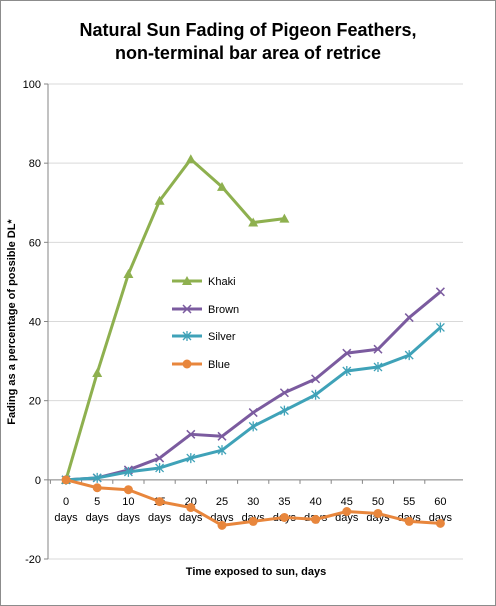 The image size is (496, 606). I want to click on legend-item-silver: Silver, so click(204, 337).